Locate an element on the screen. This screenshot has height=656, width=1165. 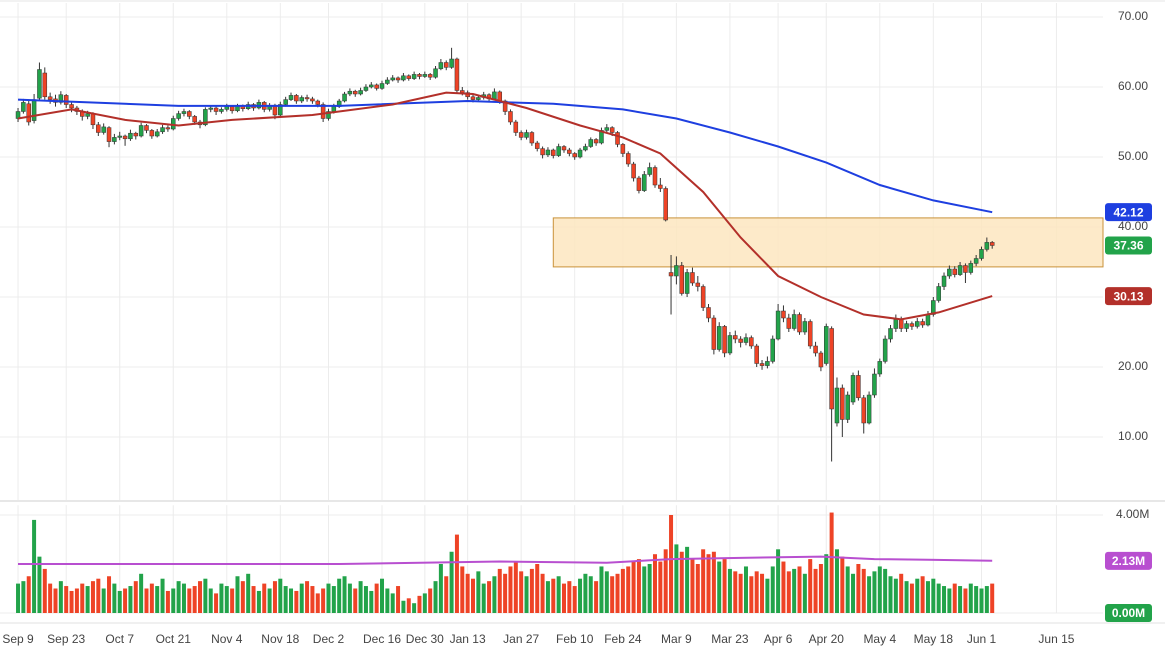
resistance-zone is located at coordinates (828, 242).